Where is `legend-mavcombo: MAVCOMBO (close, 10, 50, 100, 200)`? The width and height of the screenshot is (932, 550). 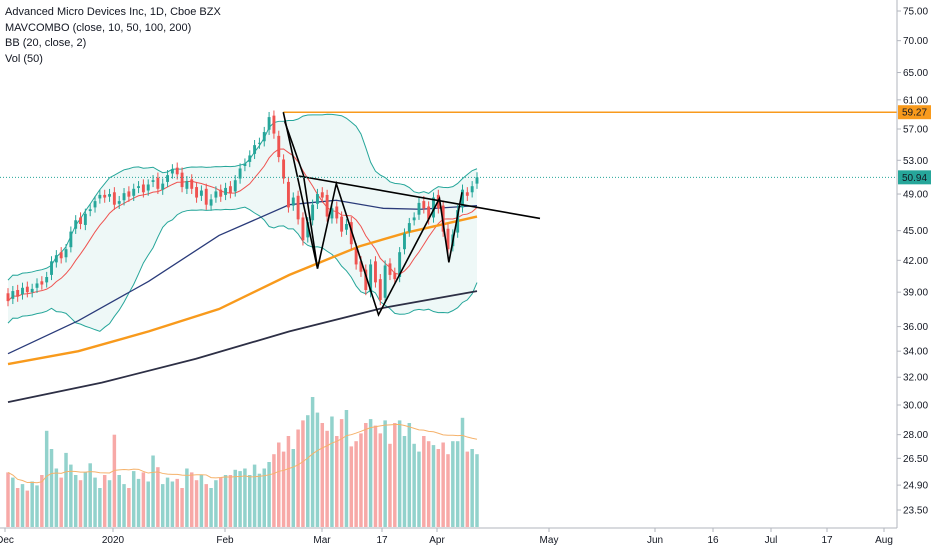
legend-mavcombo: MAVCOMBO (close, 10, 50, 100, 200) is located at coordinates (98, 27).